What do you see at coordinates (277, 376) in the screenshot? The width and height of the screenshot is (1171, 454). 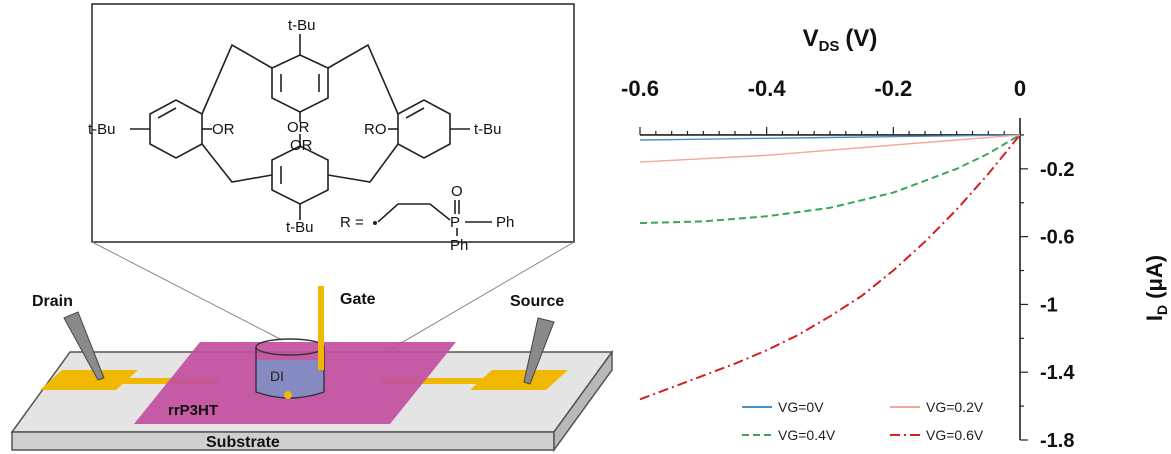 I see `dielectric-label: DI` at bounding box center [277, 376].